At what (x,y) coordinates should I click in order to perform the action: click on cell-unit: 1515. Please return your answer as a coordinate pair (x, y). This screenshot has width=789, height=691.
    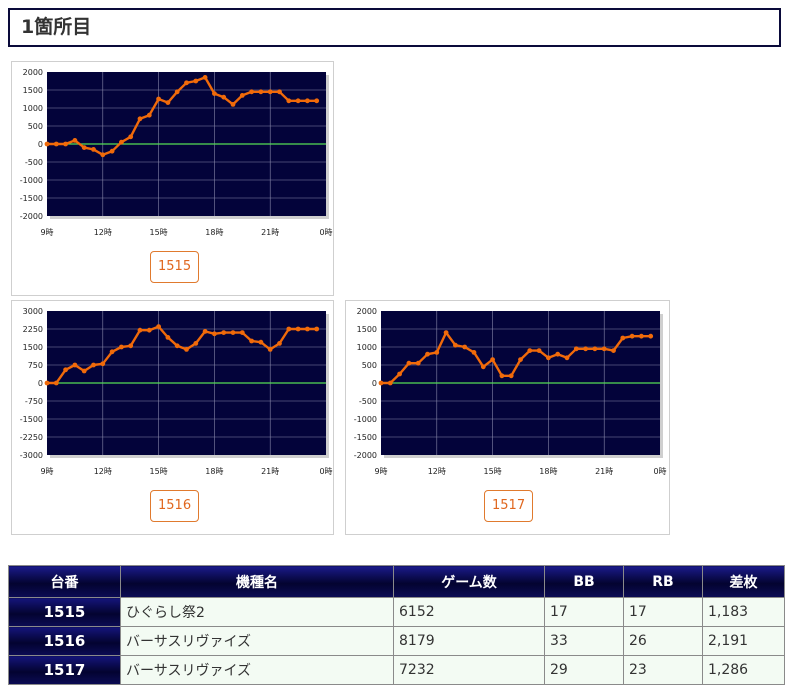
    Looking at the image, I should click on (64, 612).